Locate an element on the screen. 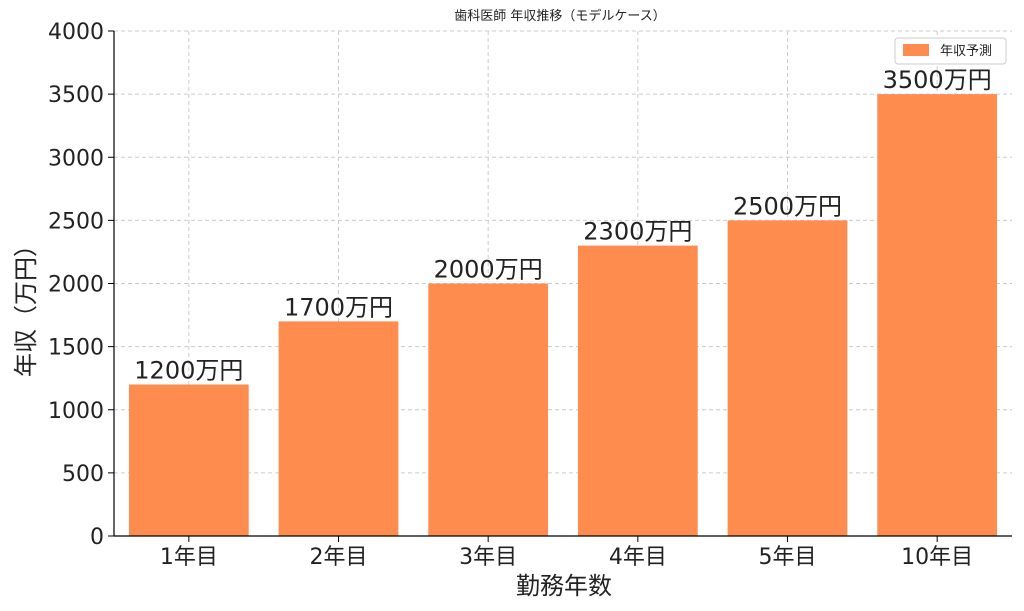  x-tick-label: 3年目 is located at coordinates (488, 557).